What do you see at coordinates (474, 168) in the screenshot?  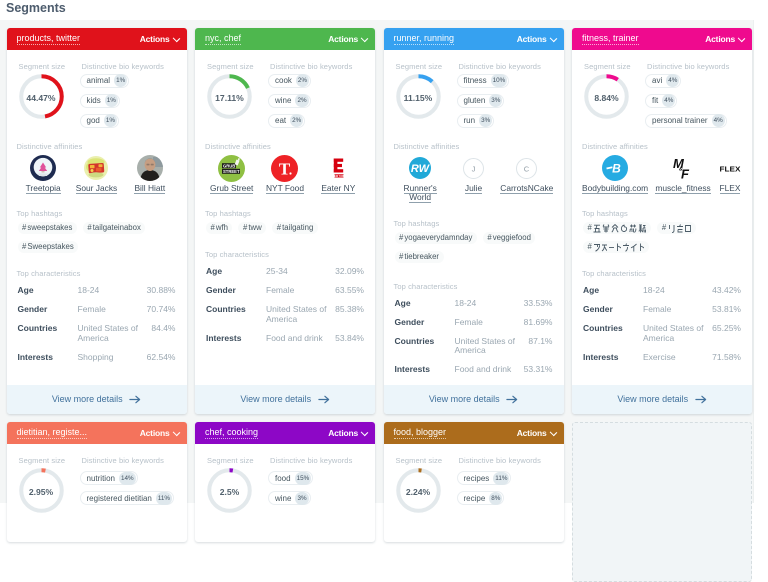 I see `svg-text: J` at bounding box center [474, 168].